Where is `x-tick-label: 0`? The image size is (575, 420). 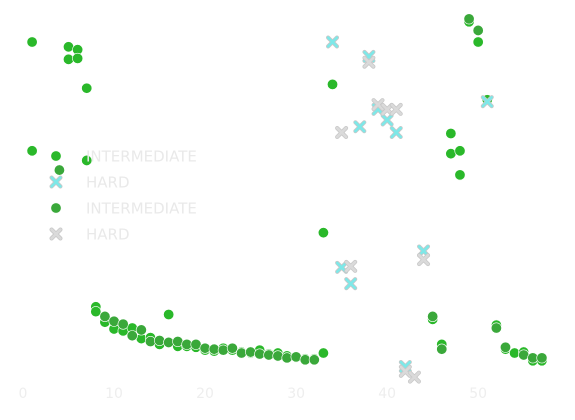 x-tick-label: 0 is located at coordinates (23, 394).